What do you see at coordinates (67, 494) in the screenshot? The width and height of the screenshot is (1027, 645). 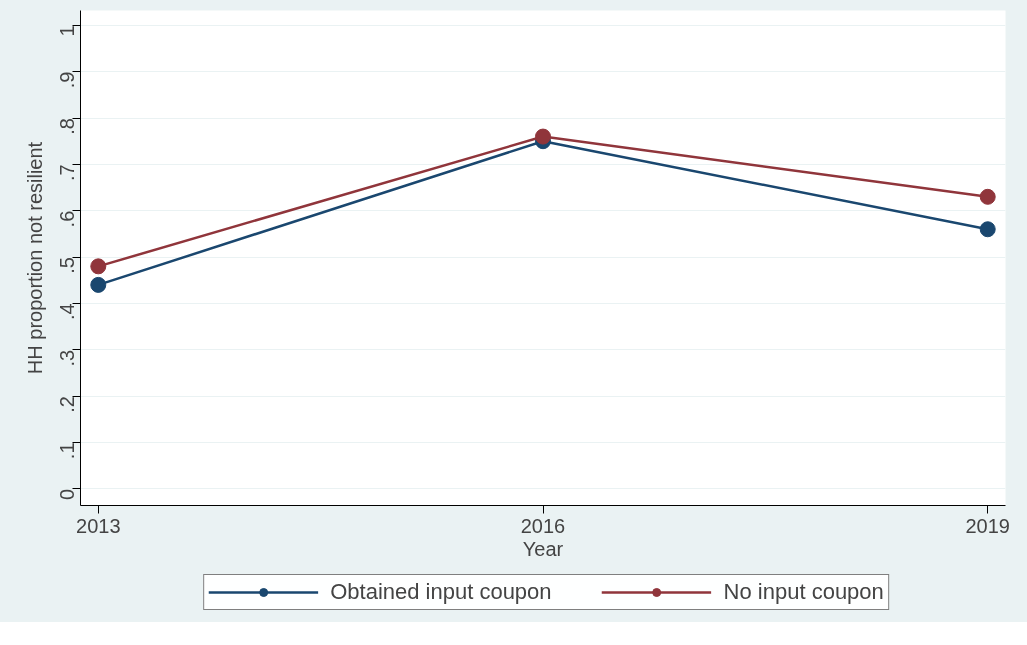 I see `y-tick-label: 0` at bounding box center [67, 494].